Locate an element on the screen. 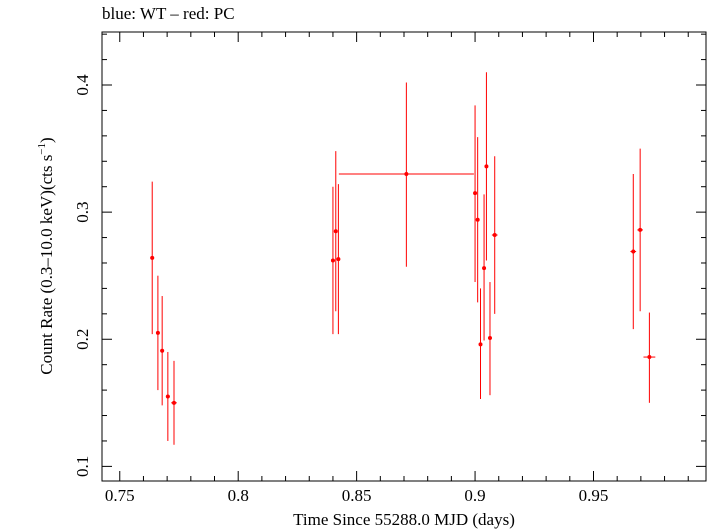 Image resolution: width=709 pixels, height=532 pixels. x-tick-label: 0.85 is located at coordinates (357, 495).